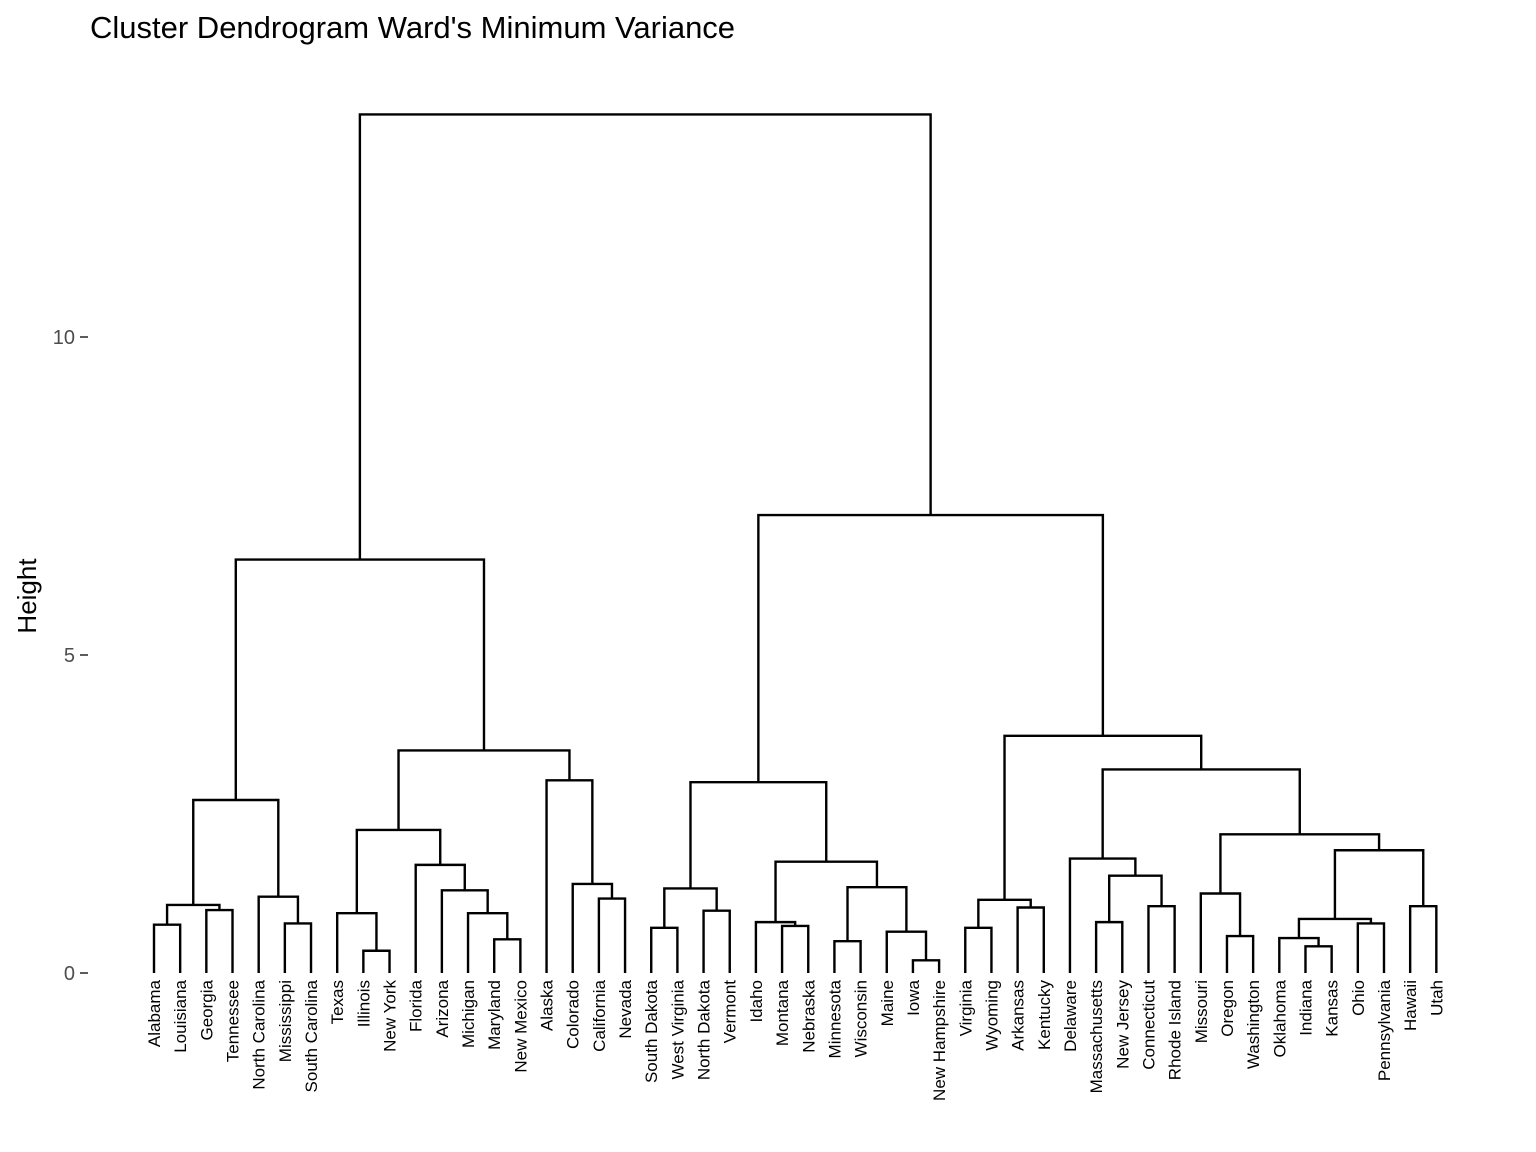 The width and height of the screenshot is (1536, 1152). Describe the element at coordinates (939, 1040) in the screenshot. I see `leaf-label: New Hampshire` at that location.